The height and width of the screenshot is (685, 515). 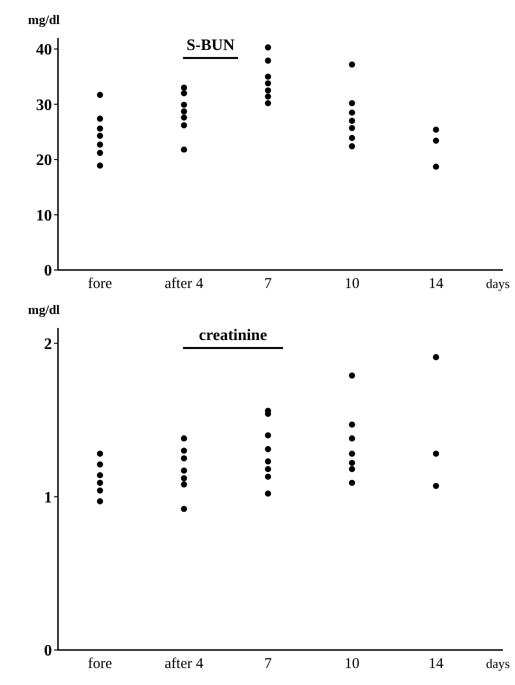 What do you see at coordinates (44, 50) in the screenshot?
I see `y-tick-label: 40` at bounding box center [44, 50].